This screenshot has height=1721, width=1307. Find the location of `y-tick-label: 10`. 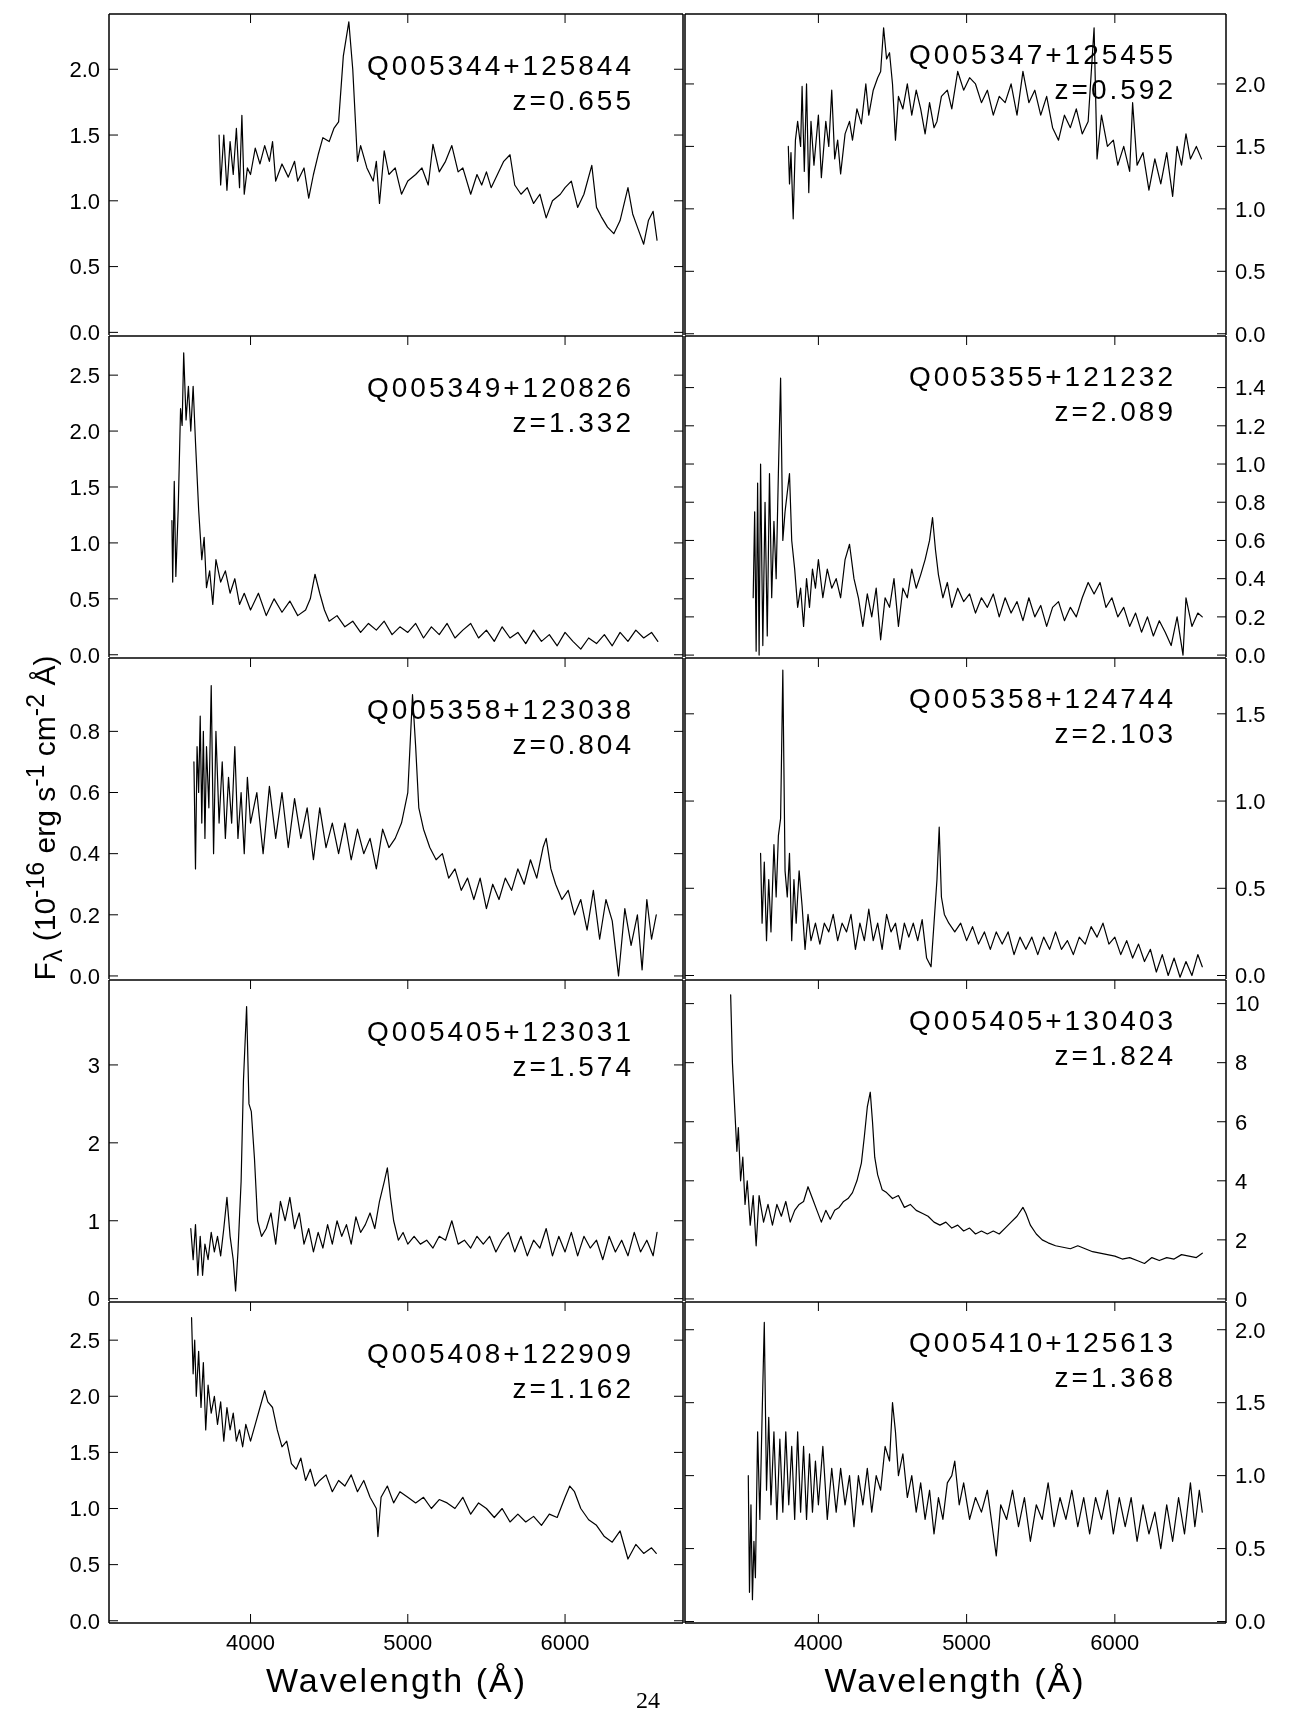

y-tick-label: 10 is located at coordinates (1247, 1004).